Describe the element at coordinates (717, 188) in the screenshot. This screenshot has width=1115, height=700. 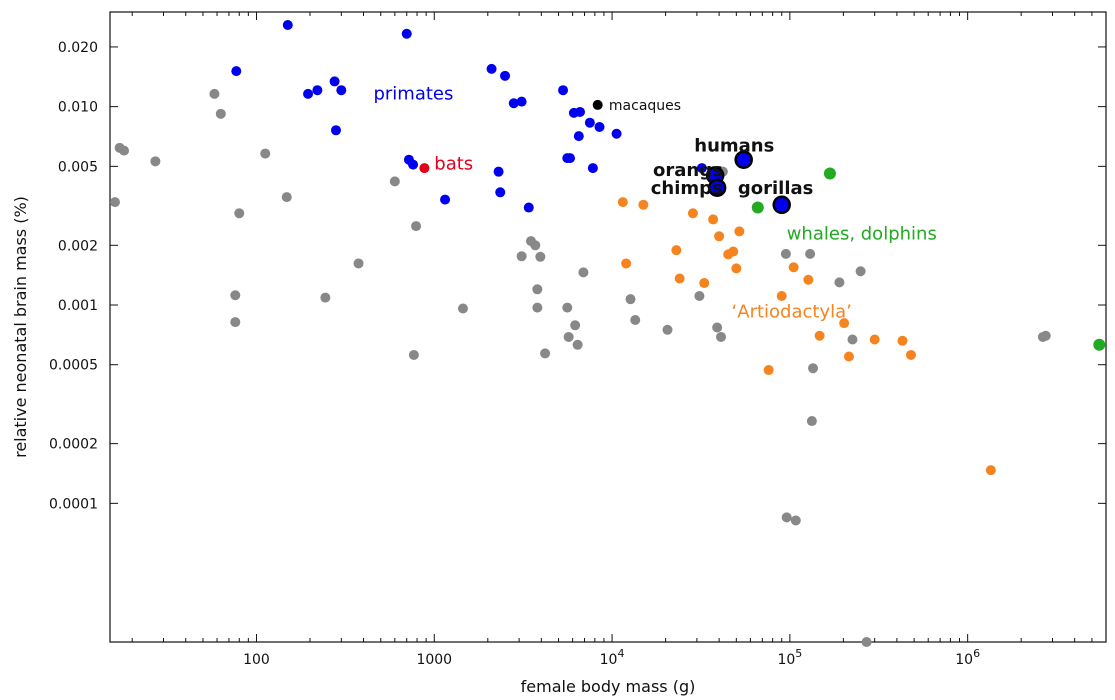
I see `highlight-point-chimps` at that location.